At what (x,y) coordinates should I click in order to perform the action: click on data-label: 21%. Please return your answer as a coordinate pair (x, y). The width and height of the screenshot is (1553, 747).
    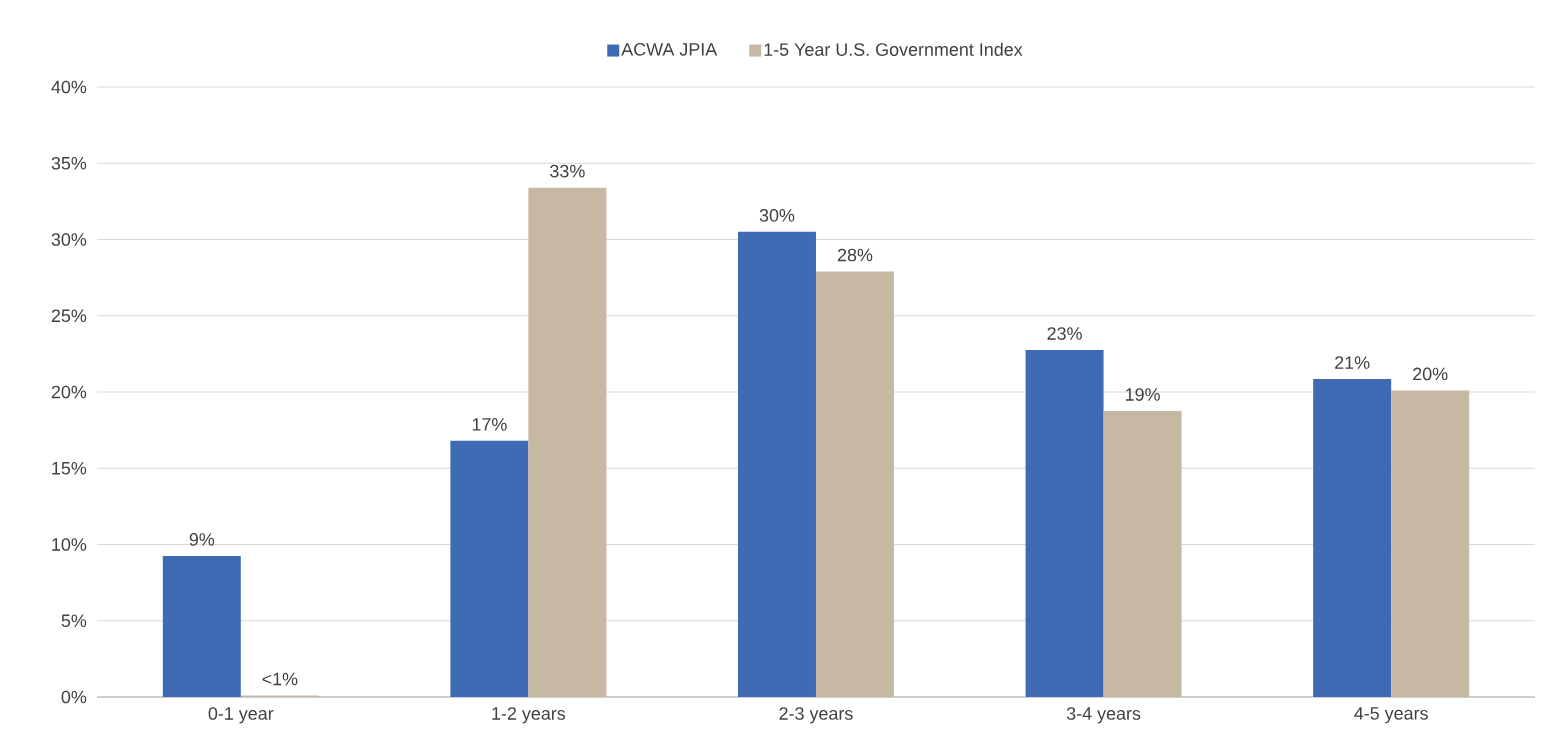
    Looking at the image, I should click on (1352, 362).